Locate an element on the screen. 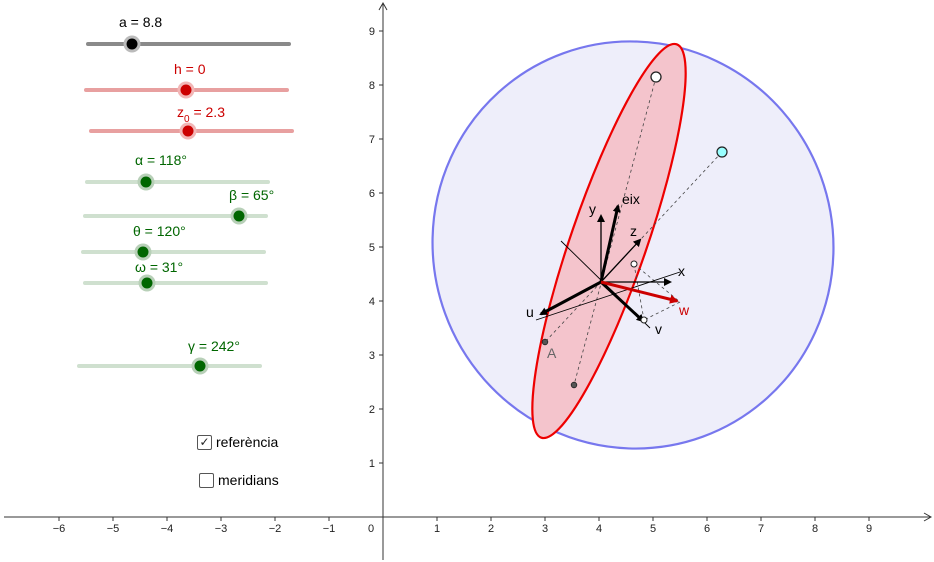 This screenshot has height=562, width=934. x-tick-label: 3 is located at coordinates (545, 529).